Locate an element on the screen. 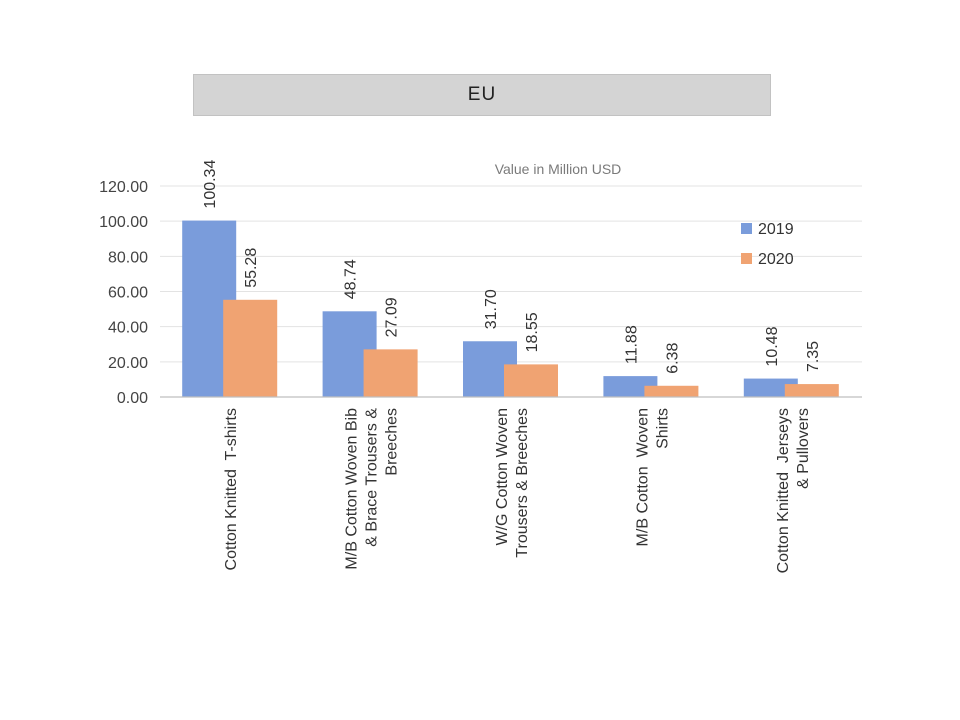  chart-title: EU is located at coordinates (482, 94).